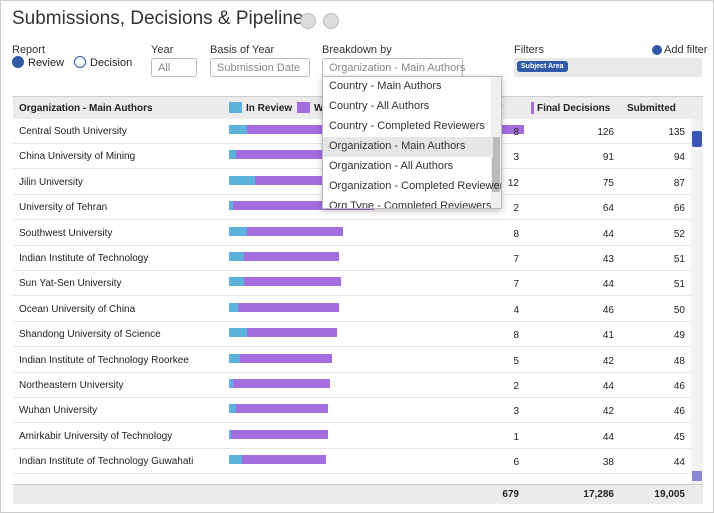 This screenshot has height=513, width=714. Describe the element at coordinates (393, 67) in the screenshot. I see `breakdown-select: Organization - Main Authors` at that location.